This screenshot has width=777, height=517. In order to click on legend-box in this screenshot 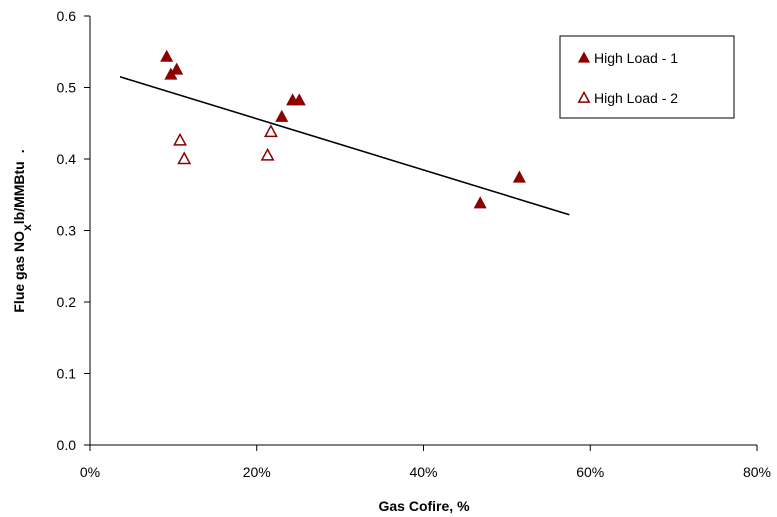, I will do `click(647, 77)`.